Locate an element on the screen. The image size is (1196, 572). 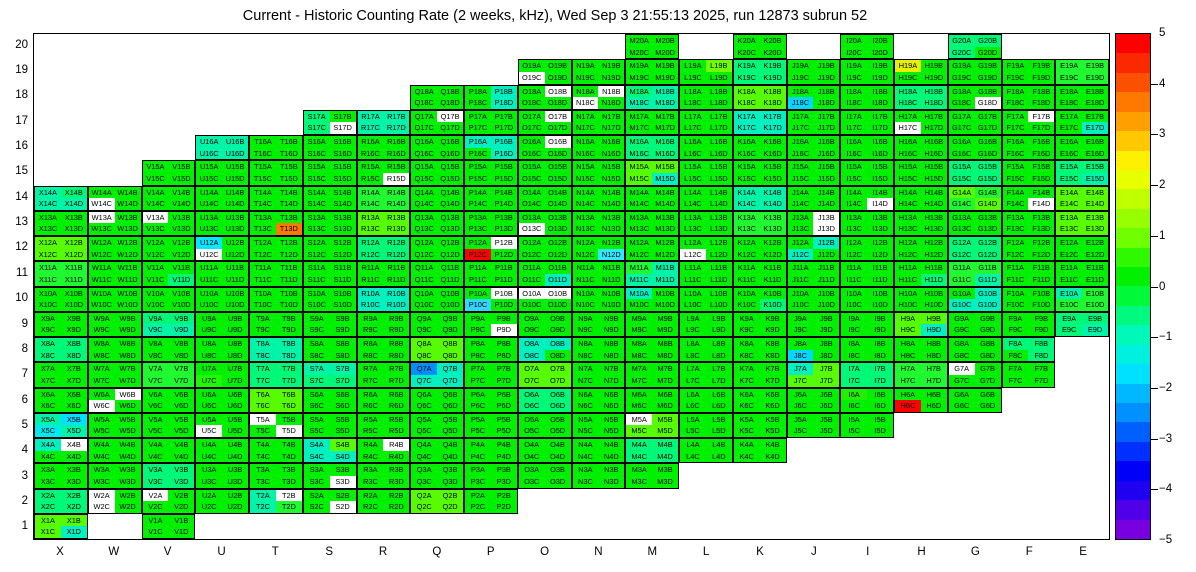
cell-H17A: H17A is located at coordinates (908, 116).